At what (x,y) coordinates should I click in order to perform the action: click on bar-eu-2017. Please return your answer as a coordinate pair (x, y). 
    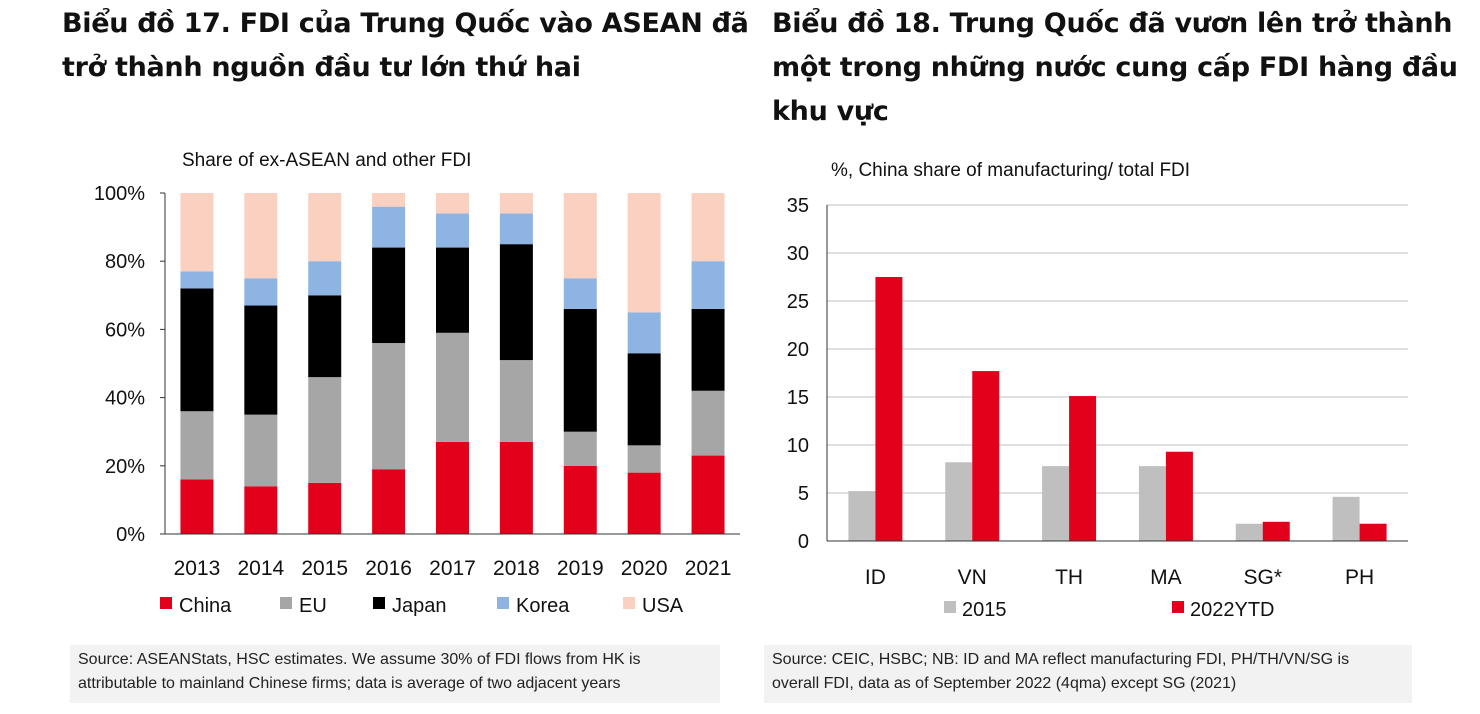
    Looking at the image, I should click on (452, 387).